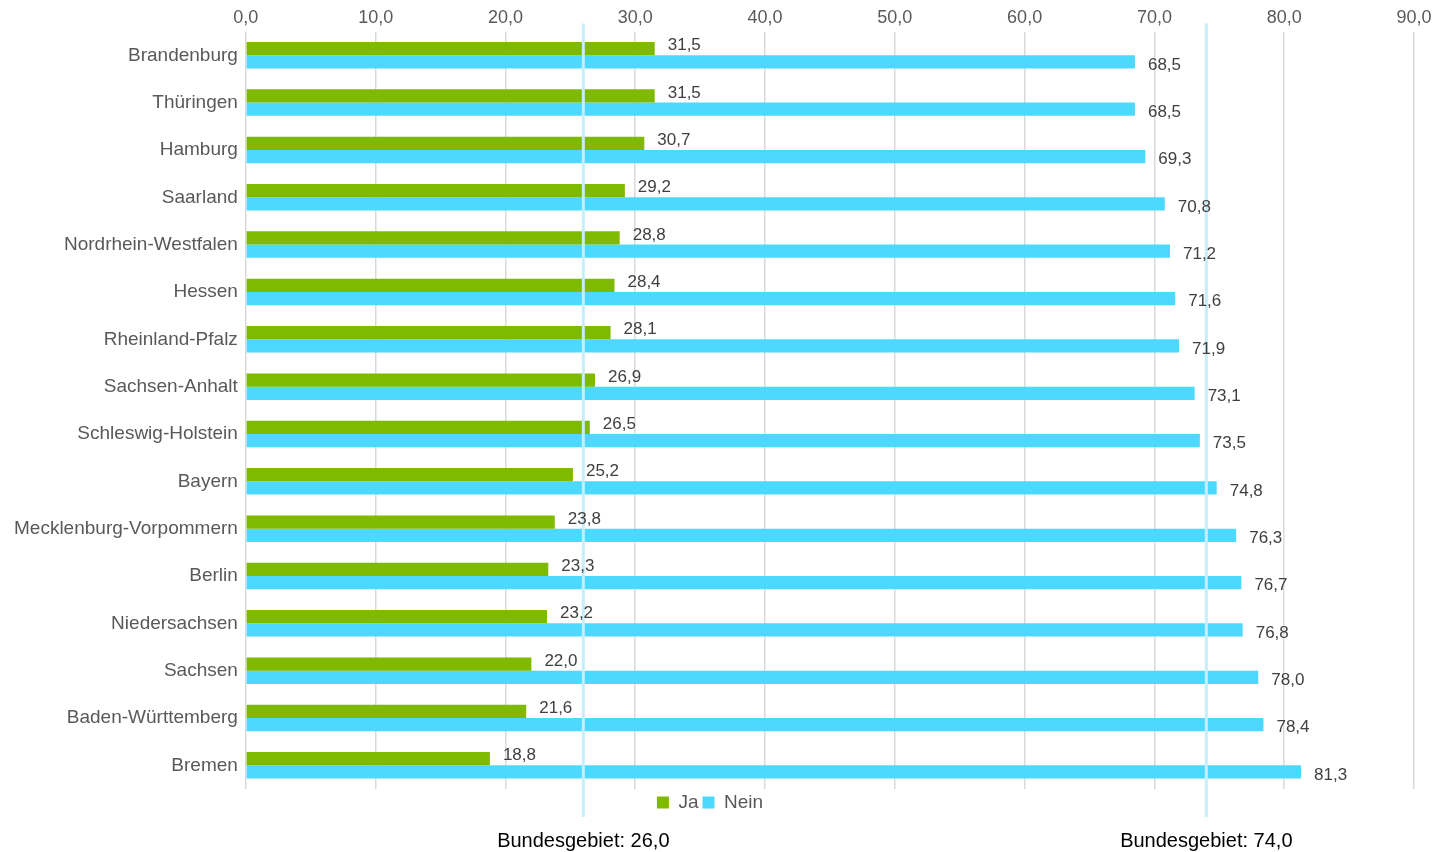 The image size is (1436, 852). What do you see at coordinates (556, 708) in the screenshot?
I see `data-label: 21,6` at bounding box center [556, 708].